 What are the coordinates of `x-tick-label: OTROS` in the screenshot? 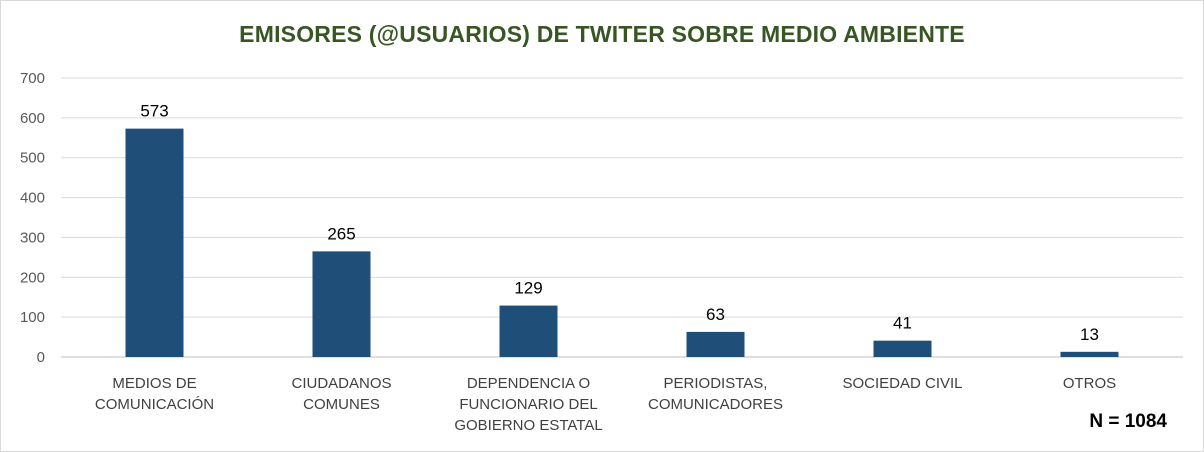 It's located at (1089, 383).